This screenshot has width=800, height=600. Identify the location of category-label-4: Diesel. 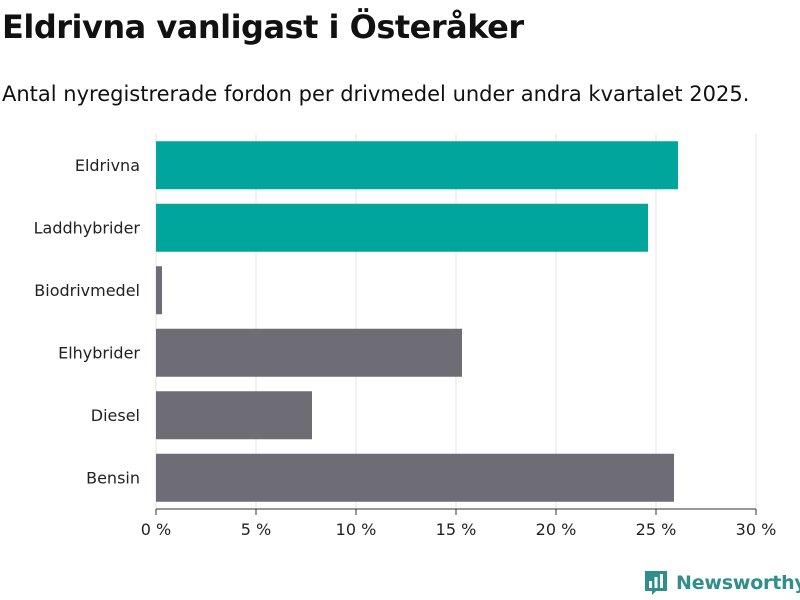
(115, 415).